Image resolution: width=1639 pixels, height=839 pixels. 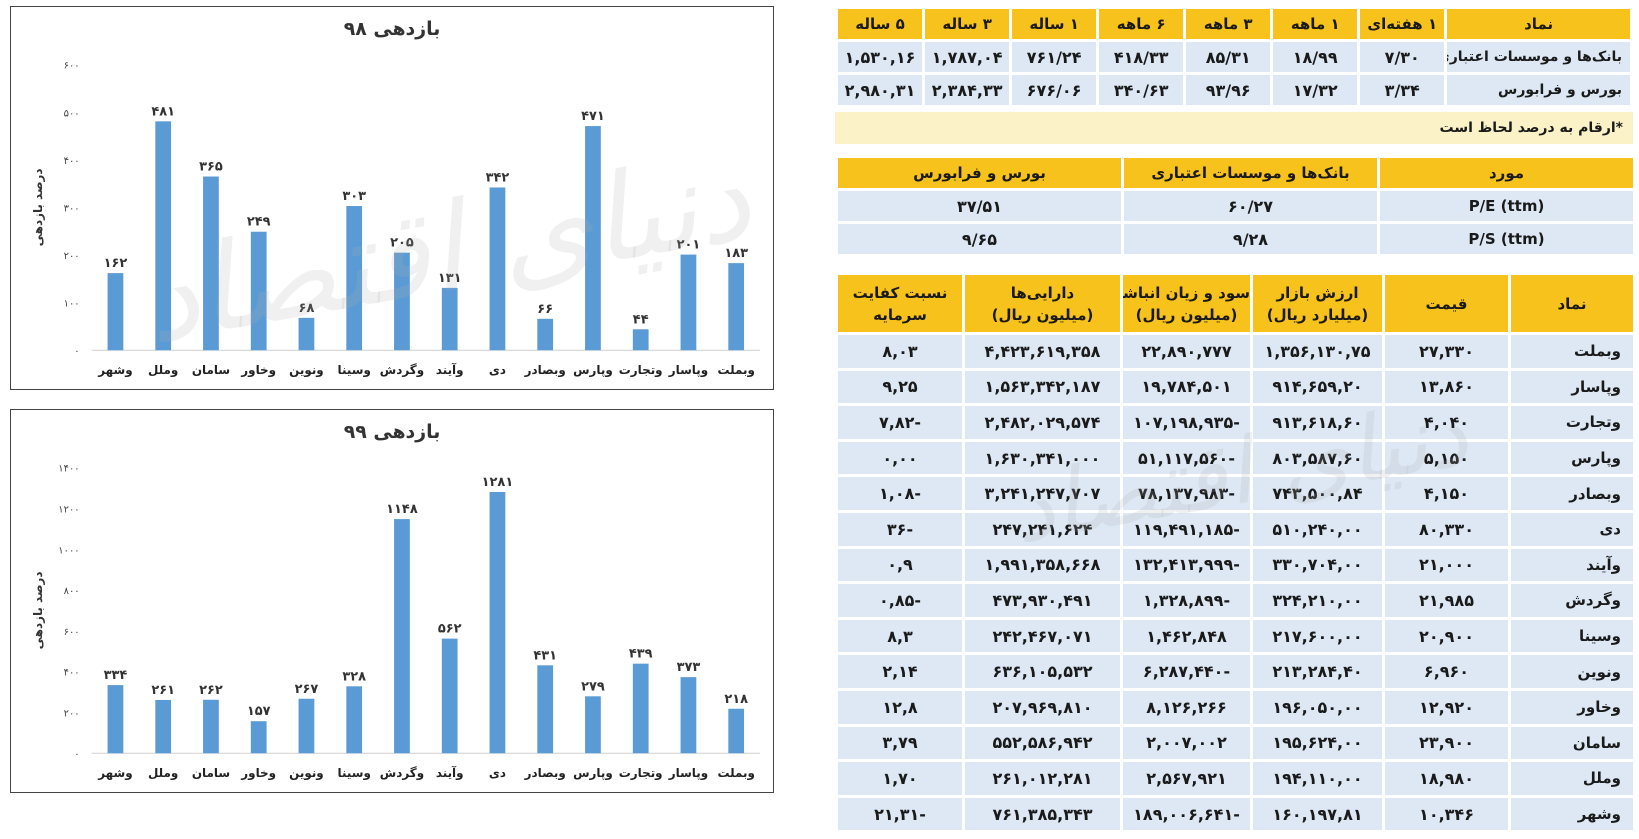 What do you see at coordinates (450, 629) in the screenshot?
I see `bar-value-label: ۵۶۲` at bounding box center [450, 629].